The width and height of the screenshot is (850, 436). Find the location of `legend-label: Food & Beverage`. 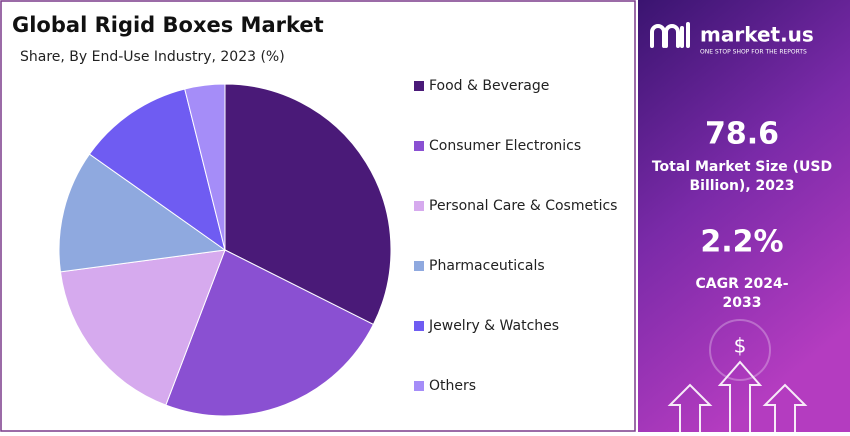

legend-label: Food & Beverage is located at coordinates (489, 86).